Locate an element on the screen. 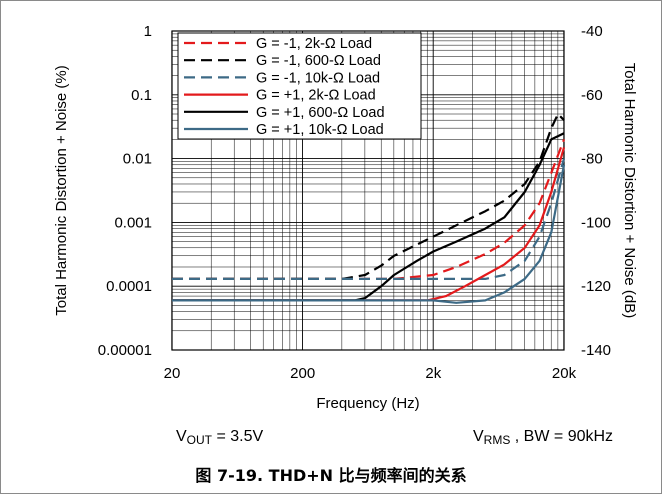 This screenshot has width=662, height=494. vout-subscript: OUT is located at coordinates (199, 440).